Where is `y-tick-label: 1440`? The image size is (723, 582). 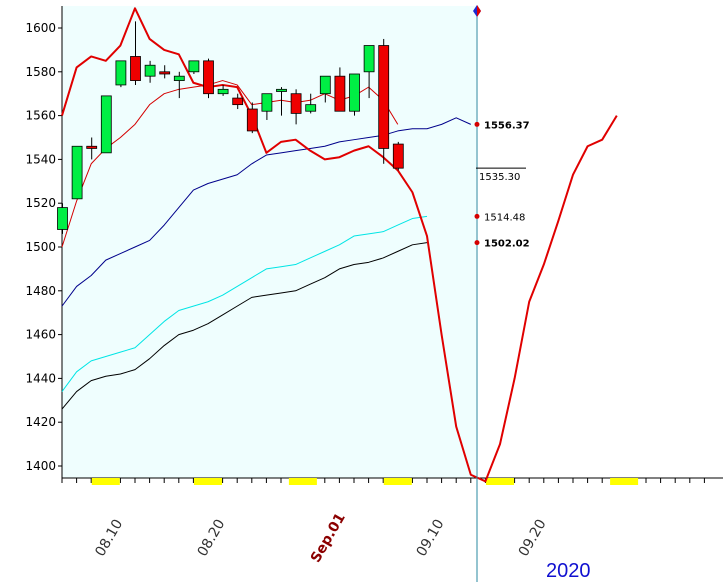 y-tick-label: 1440 is located at coordinates (40, 378).